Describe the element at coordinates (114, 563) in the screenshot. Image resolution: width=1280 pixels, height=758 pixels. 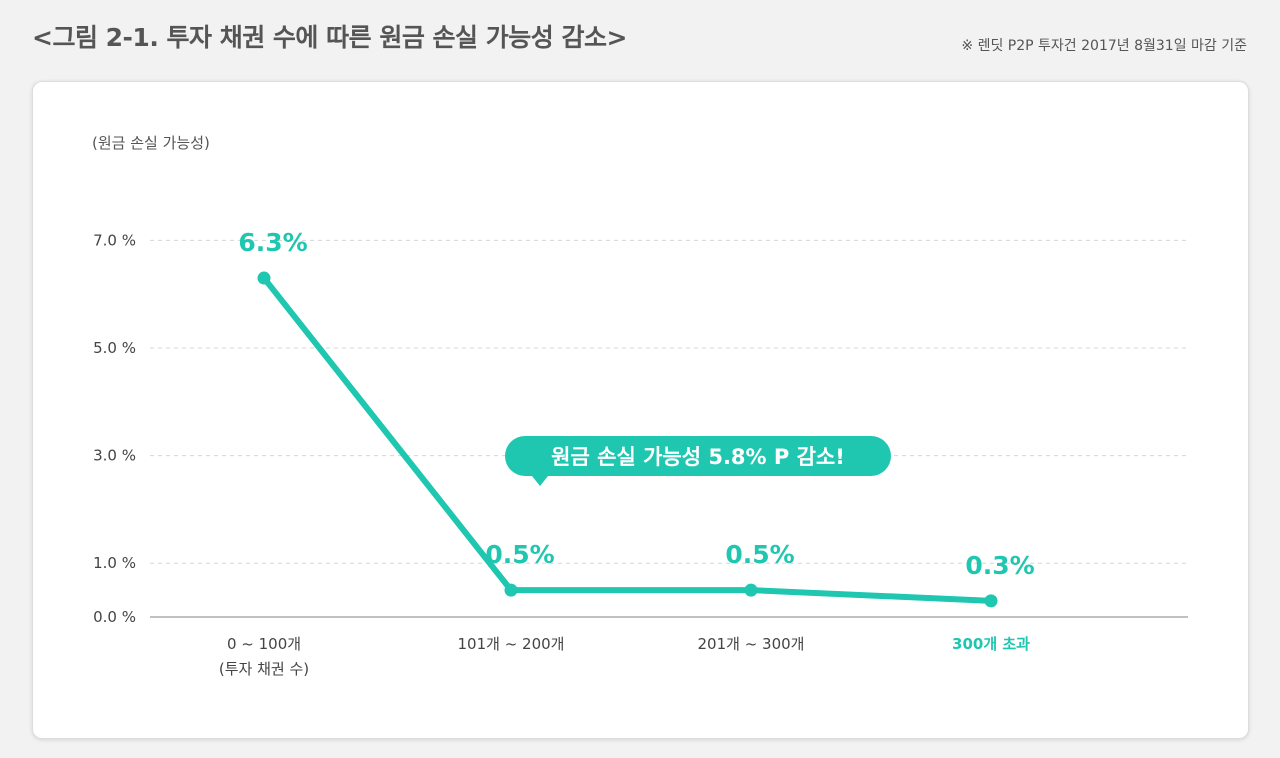
I see `y-tick-label: 1.0 %` at that location.